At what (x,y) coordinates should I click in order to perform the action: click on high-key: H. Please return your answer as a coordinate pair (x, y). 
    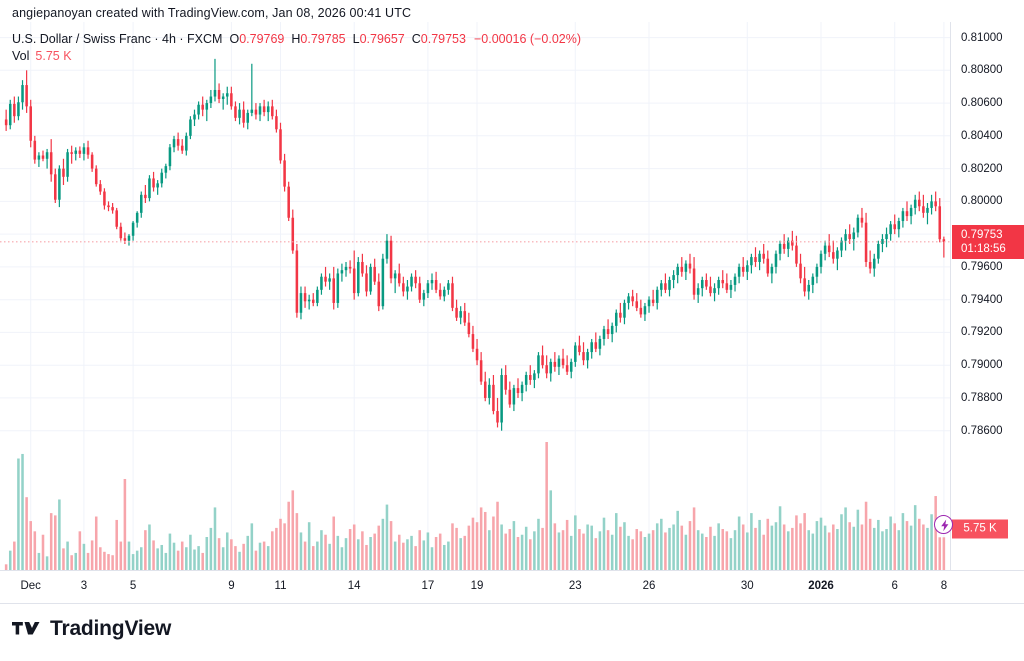
    Looking at the image, I should click on (296, 39).